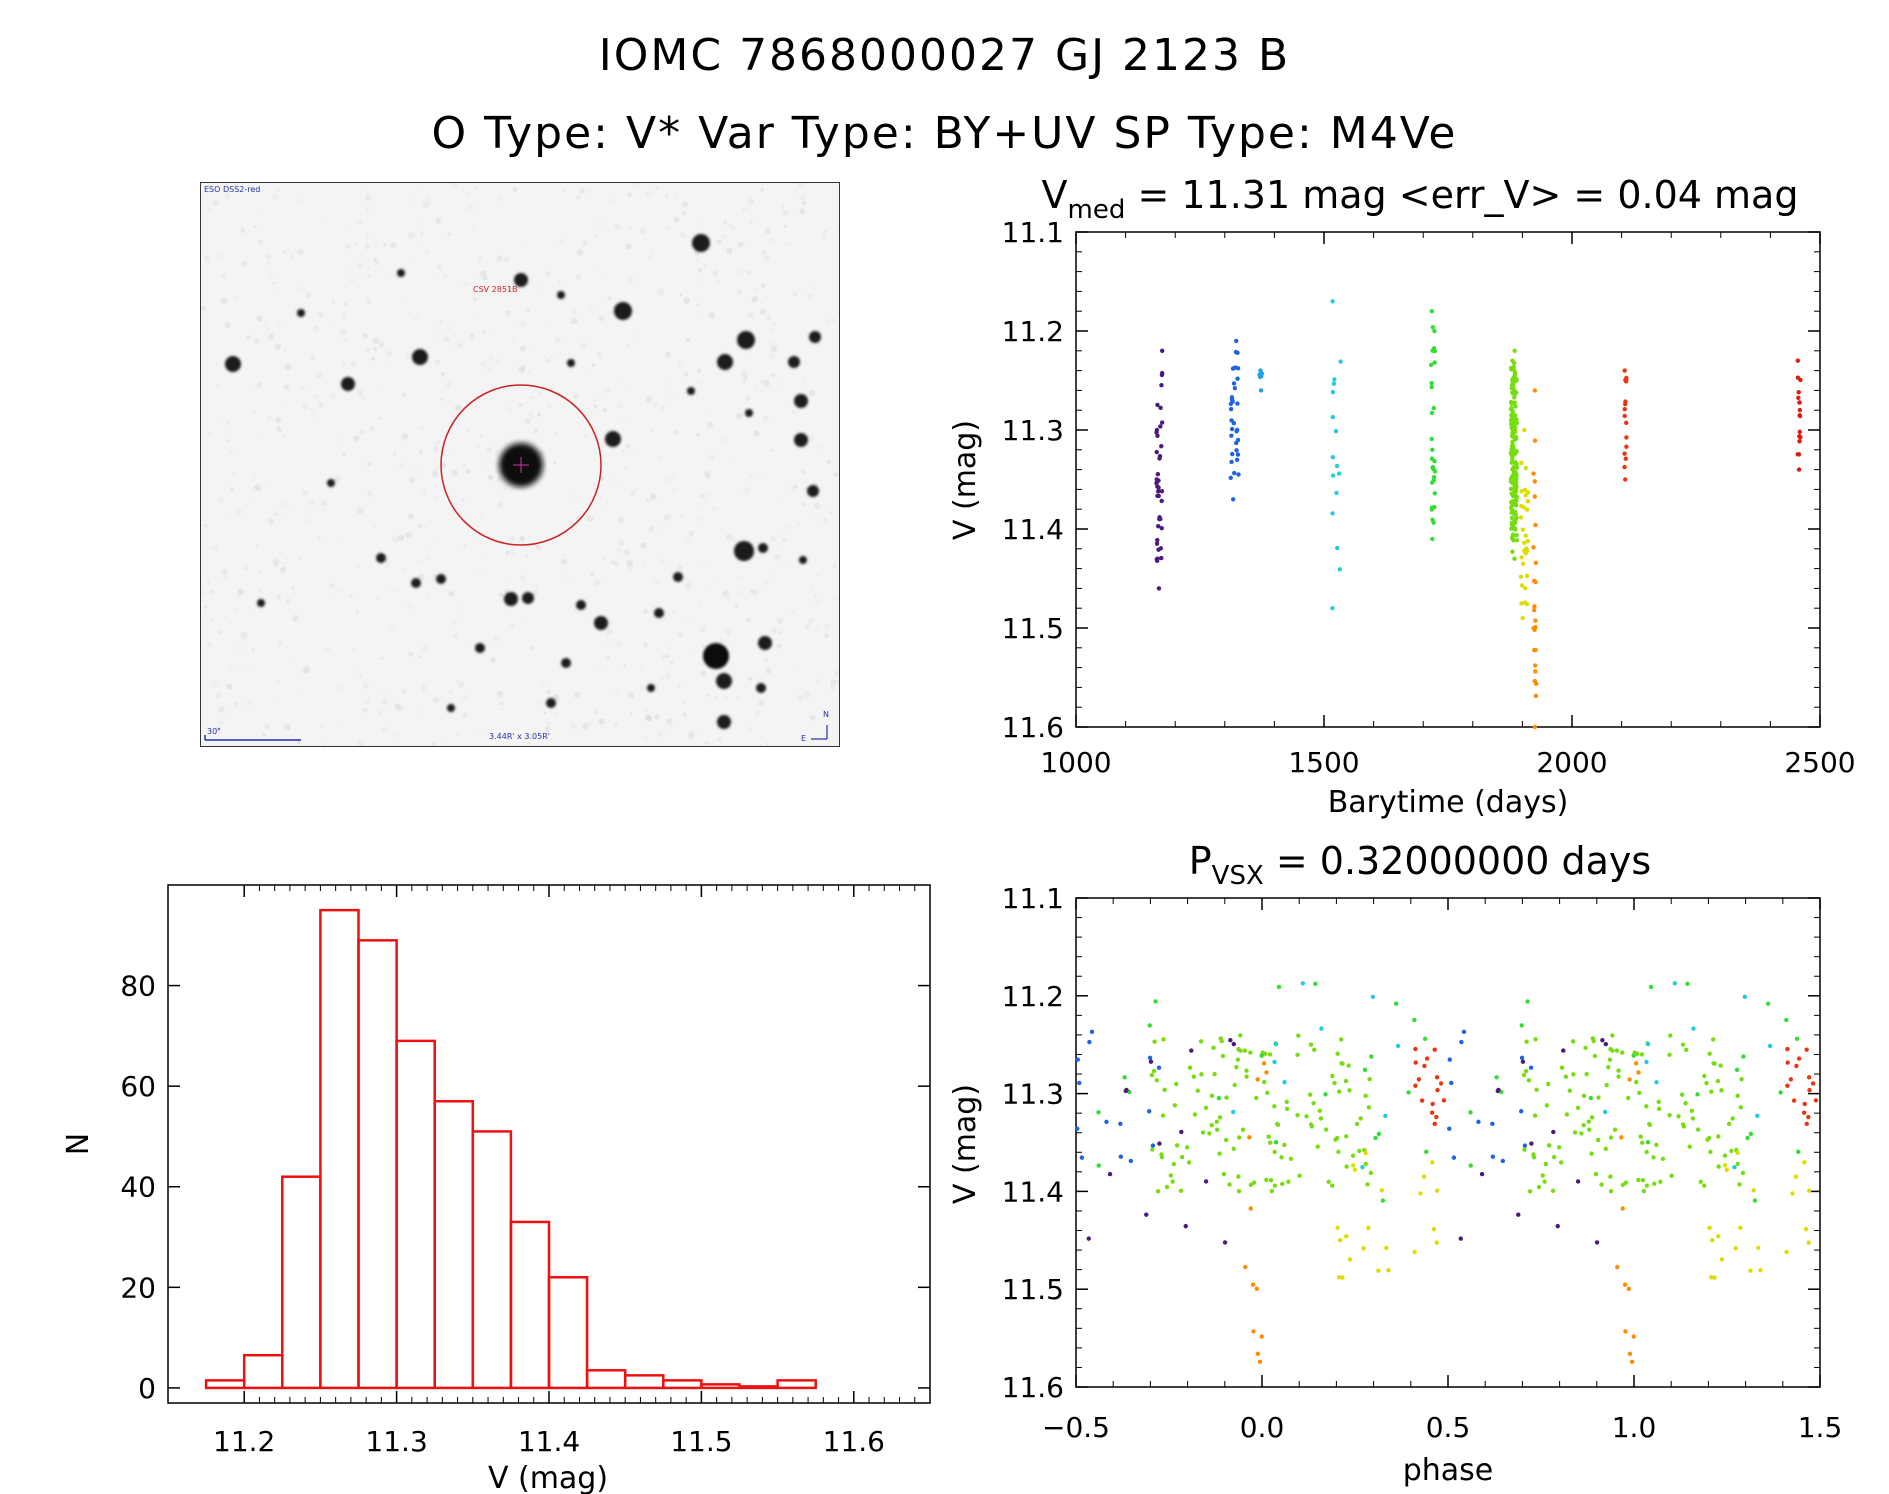 This screenshot has height=1494, width=1889. What do you see at coordinates (1033, 628) in the screenshot?
I see `y-tick-label: 11.5` at bounding box center [1033, 628].